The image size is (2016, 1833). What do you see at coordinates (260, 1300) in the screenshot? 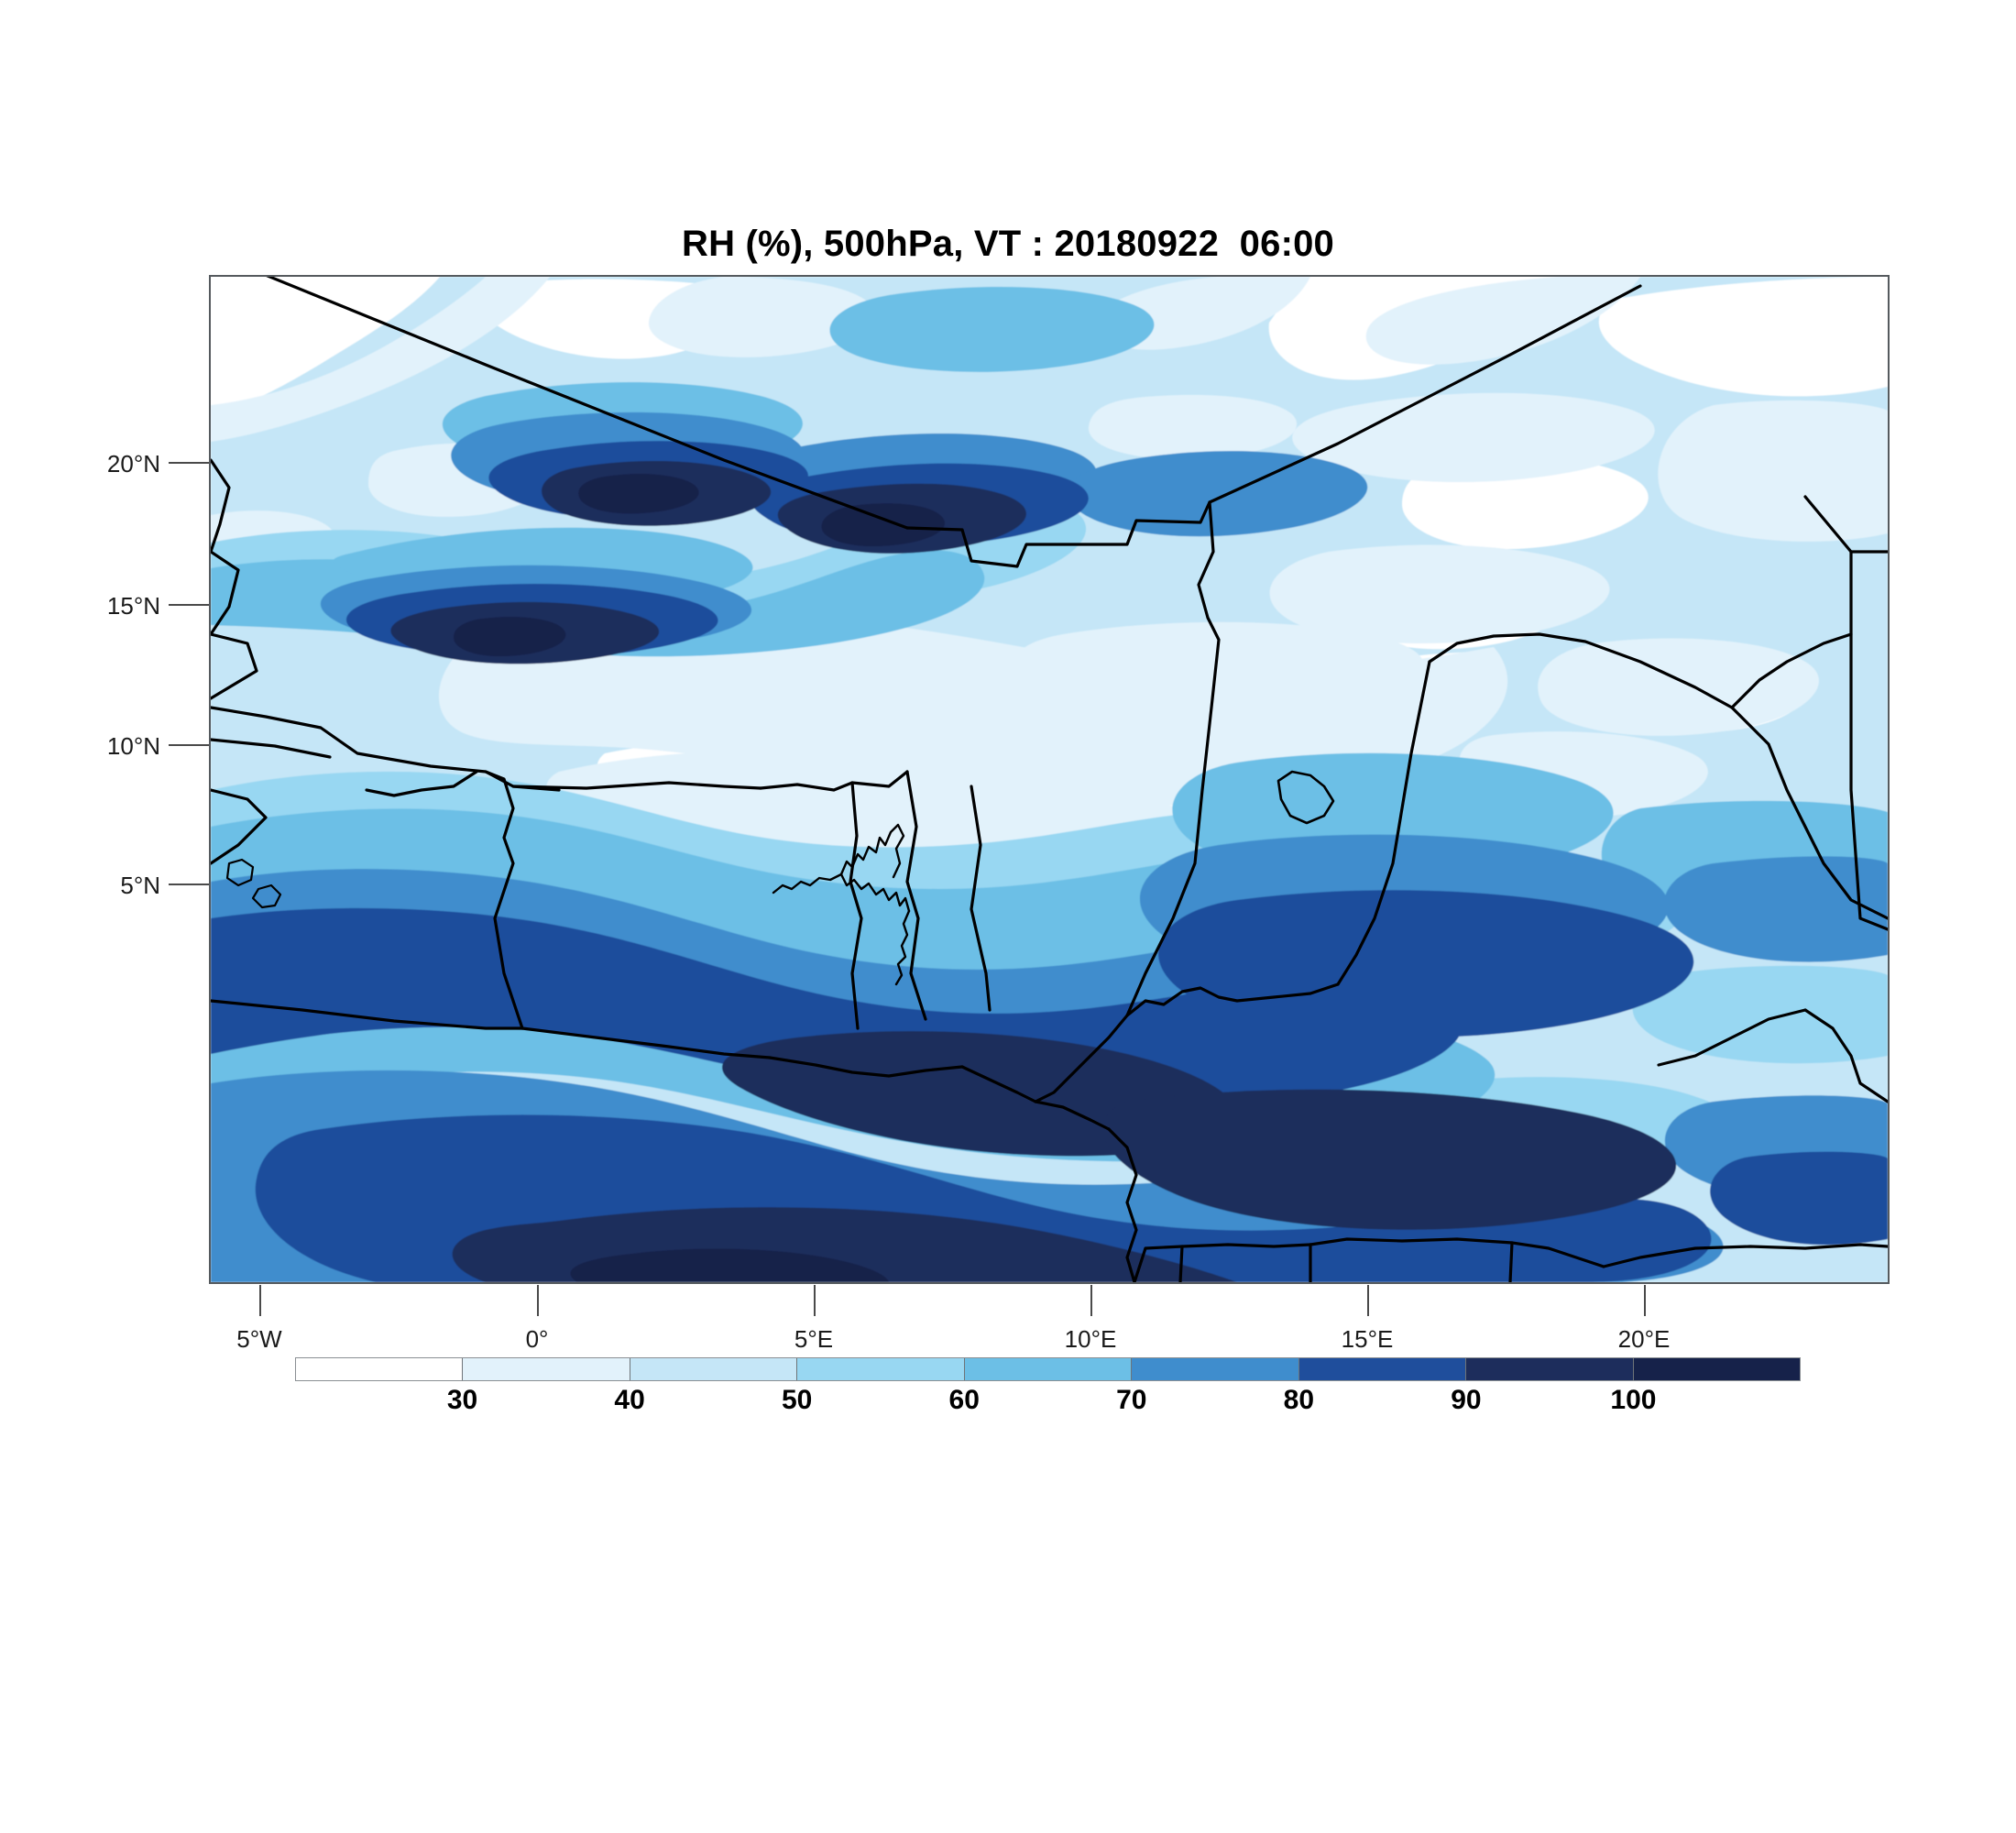
I see `x-tick-5w` at bounding box center [260, 1300].